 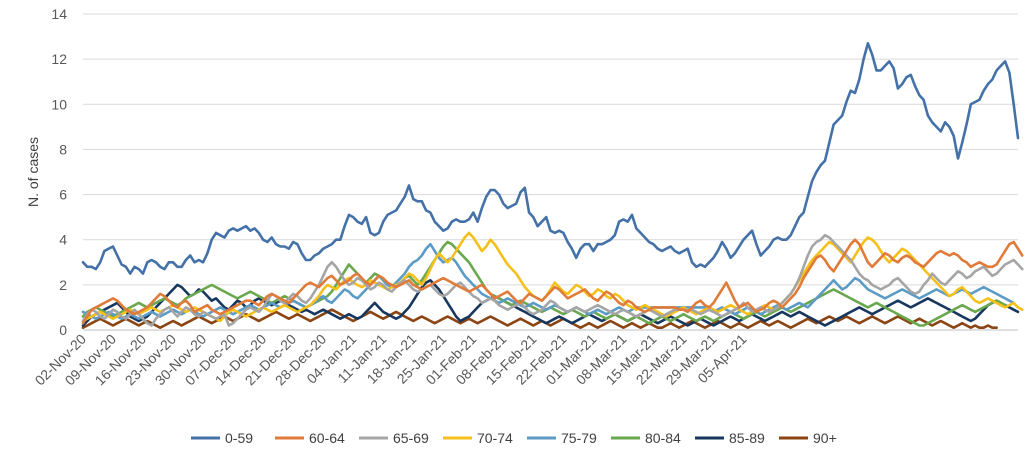 I want to click on legend-label: 60-64, so click(x=327, y=438).